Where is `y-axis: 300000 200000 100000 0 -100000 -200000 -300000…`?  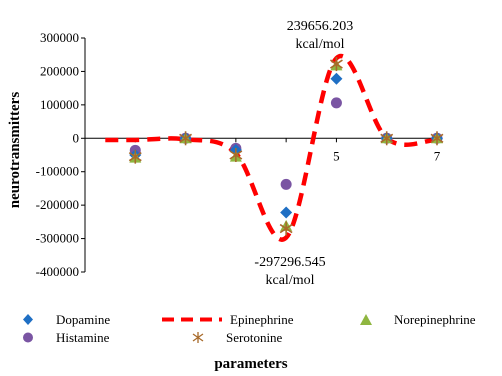
y-axis: 300000 200000 100000 0 -100000 -200000 -300000… is located at coordinates (61, 154).